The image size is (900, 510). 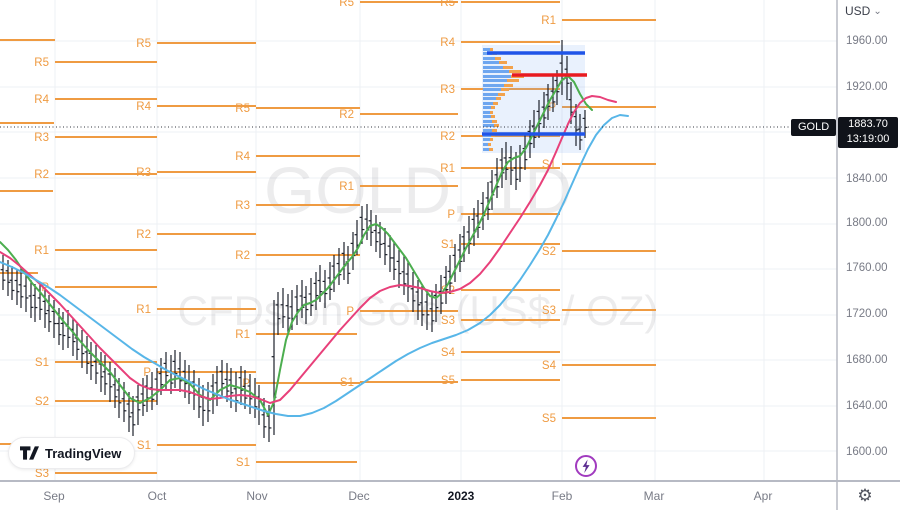 I want to click on horizontal-line-drawings, so click(x=534, y=93).